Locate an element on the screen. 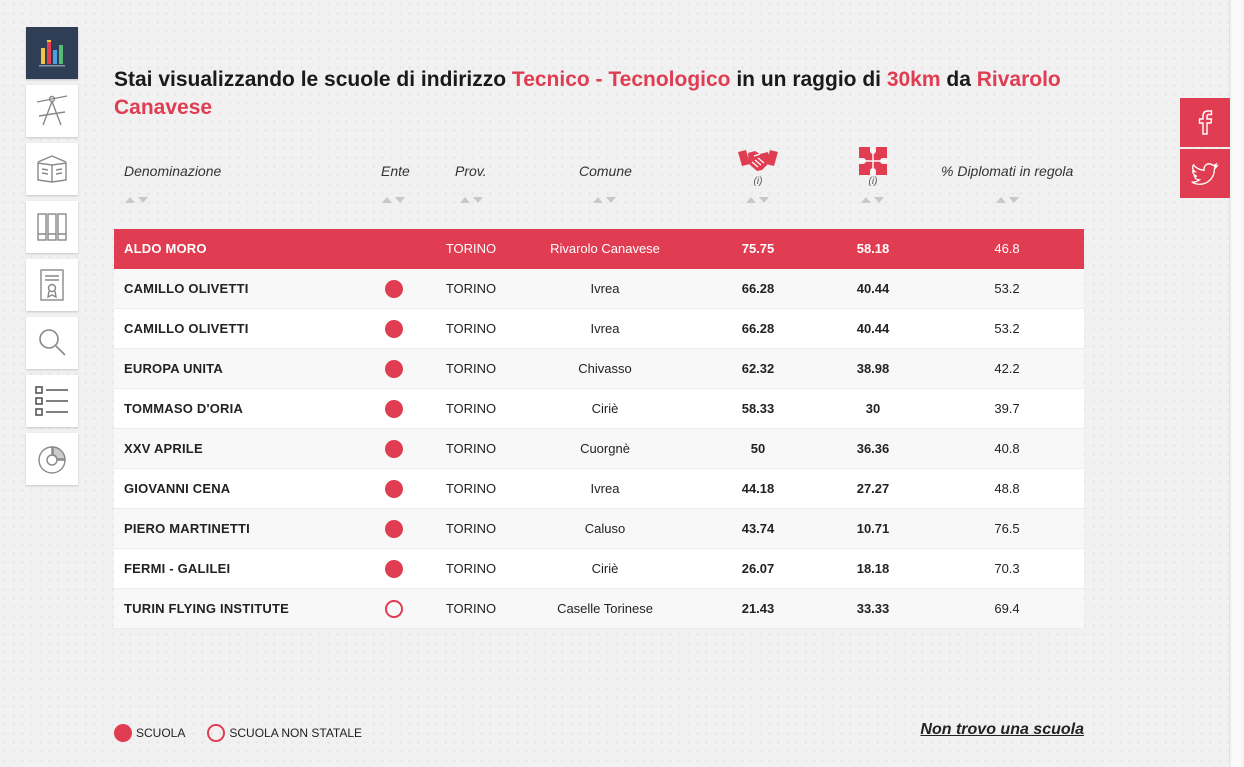  cell-v1: 62.32 is located at coordinates (758, 368).